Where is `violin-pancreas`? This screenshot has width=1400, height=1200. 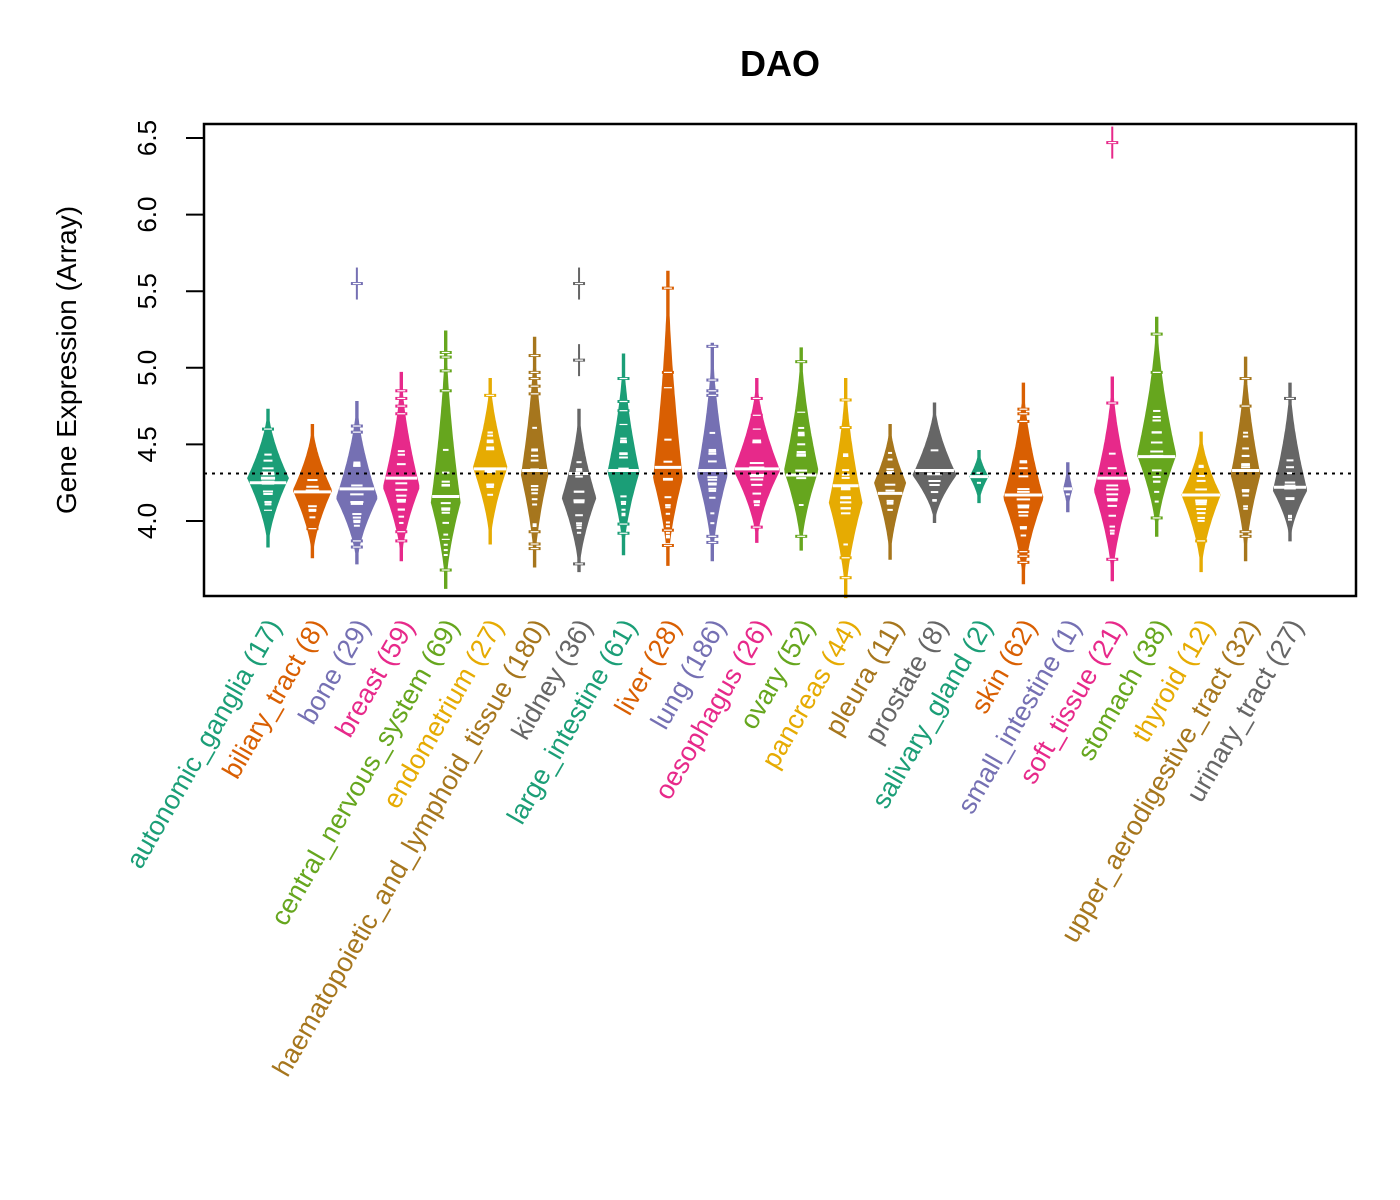
violin-pancreas is located at coordinates (845, 488).